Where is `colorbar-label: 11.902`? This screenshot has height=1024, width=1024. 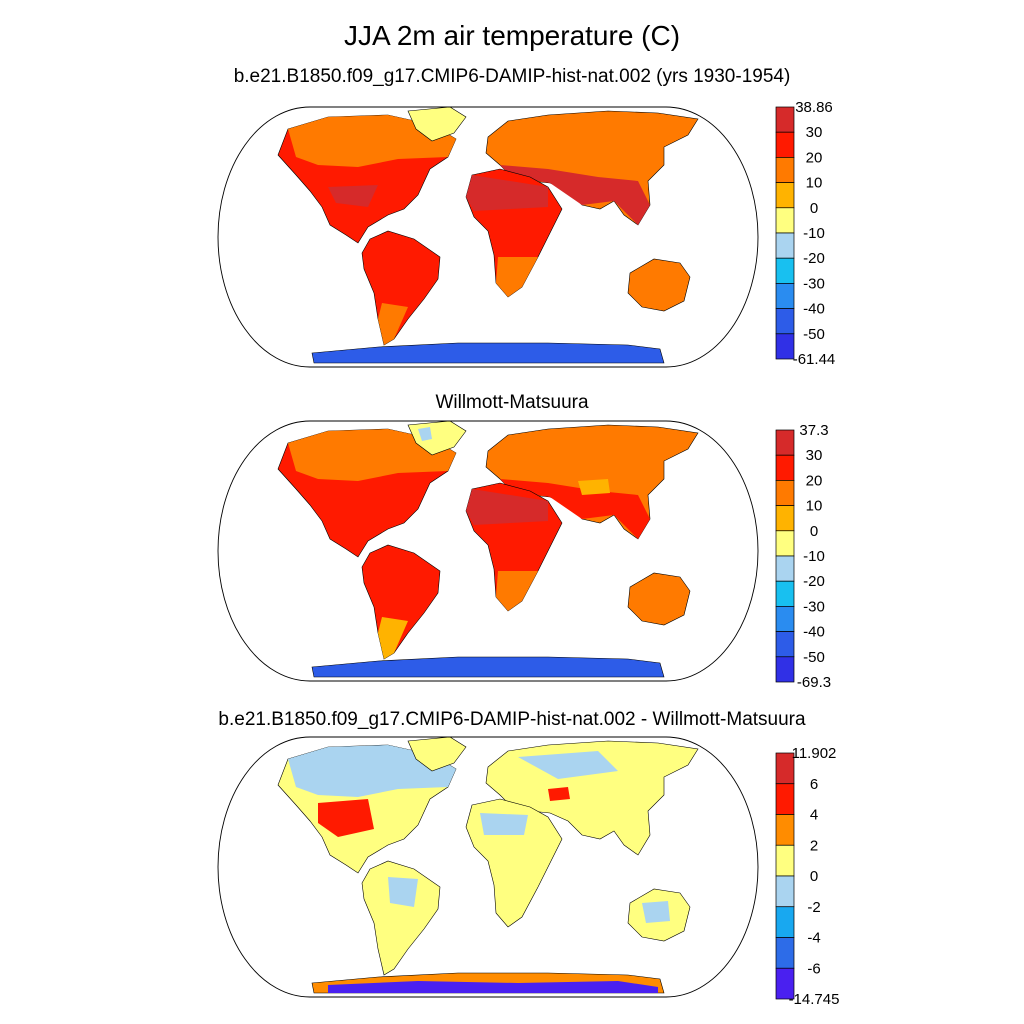
colorbar-label: 11.902 is located at coordinates (814, 753).